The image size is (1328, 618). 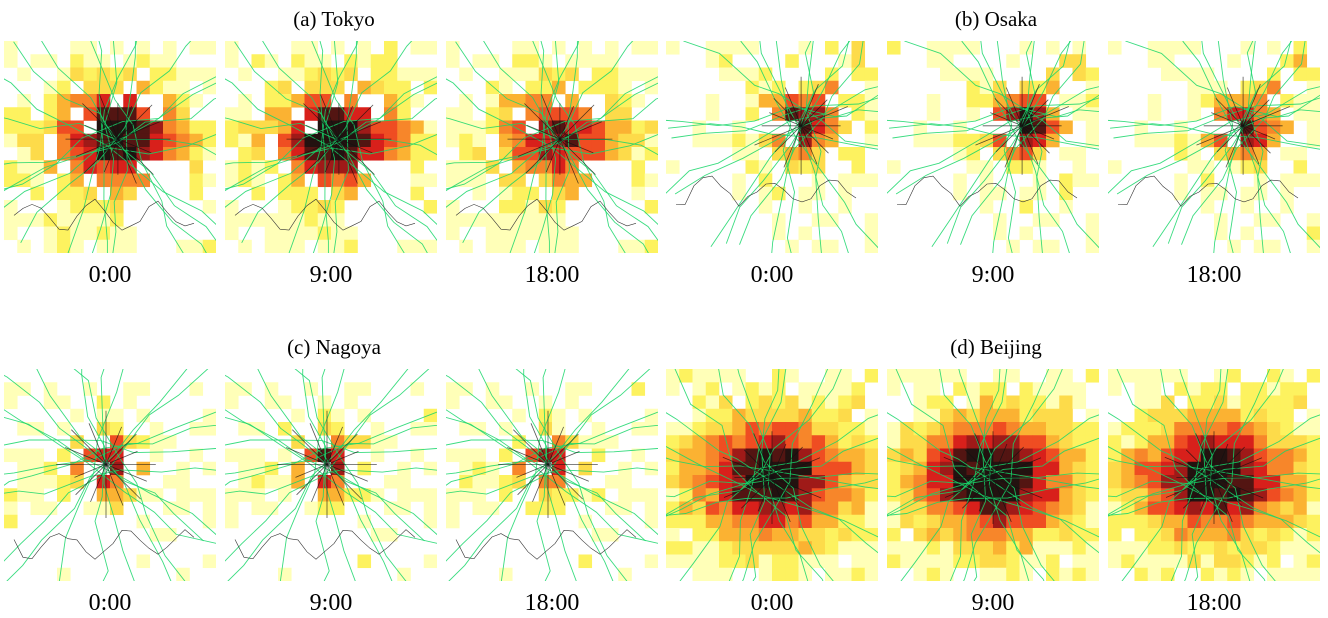 What do you see at coordinates (552, 275) in the screenshot?
I see `time-label: 18:00` at bounding box center [552, 275].